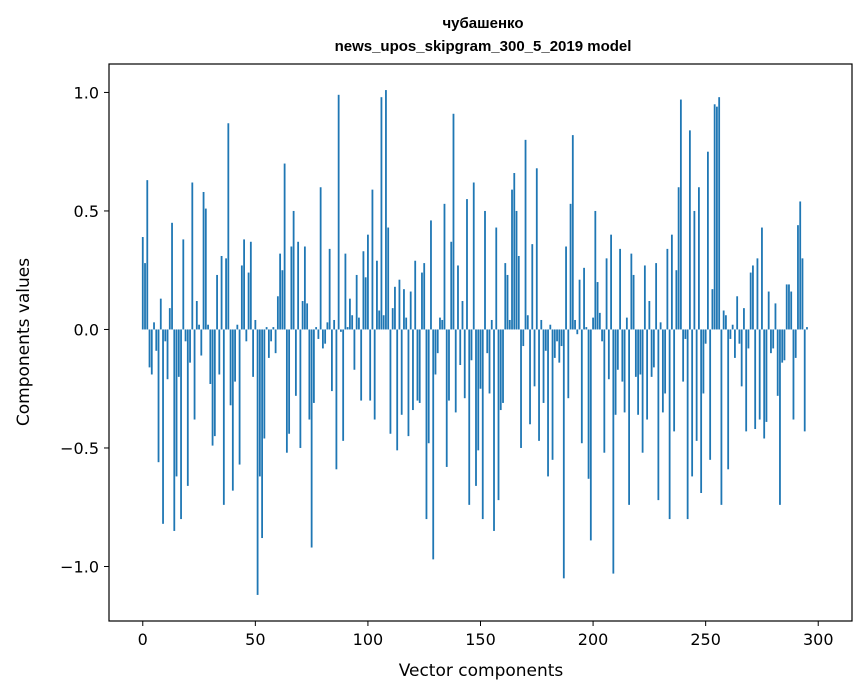 The height and width of the screenshot is (696, 867). What do you see at coordinates (84, 329) in the screenshot?
I see `y-axis-ticks: −1.0 −0.5 0.0 0.5 1.0` at bounding box center [84, 329].